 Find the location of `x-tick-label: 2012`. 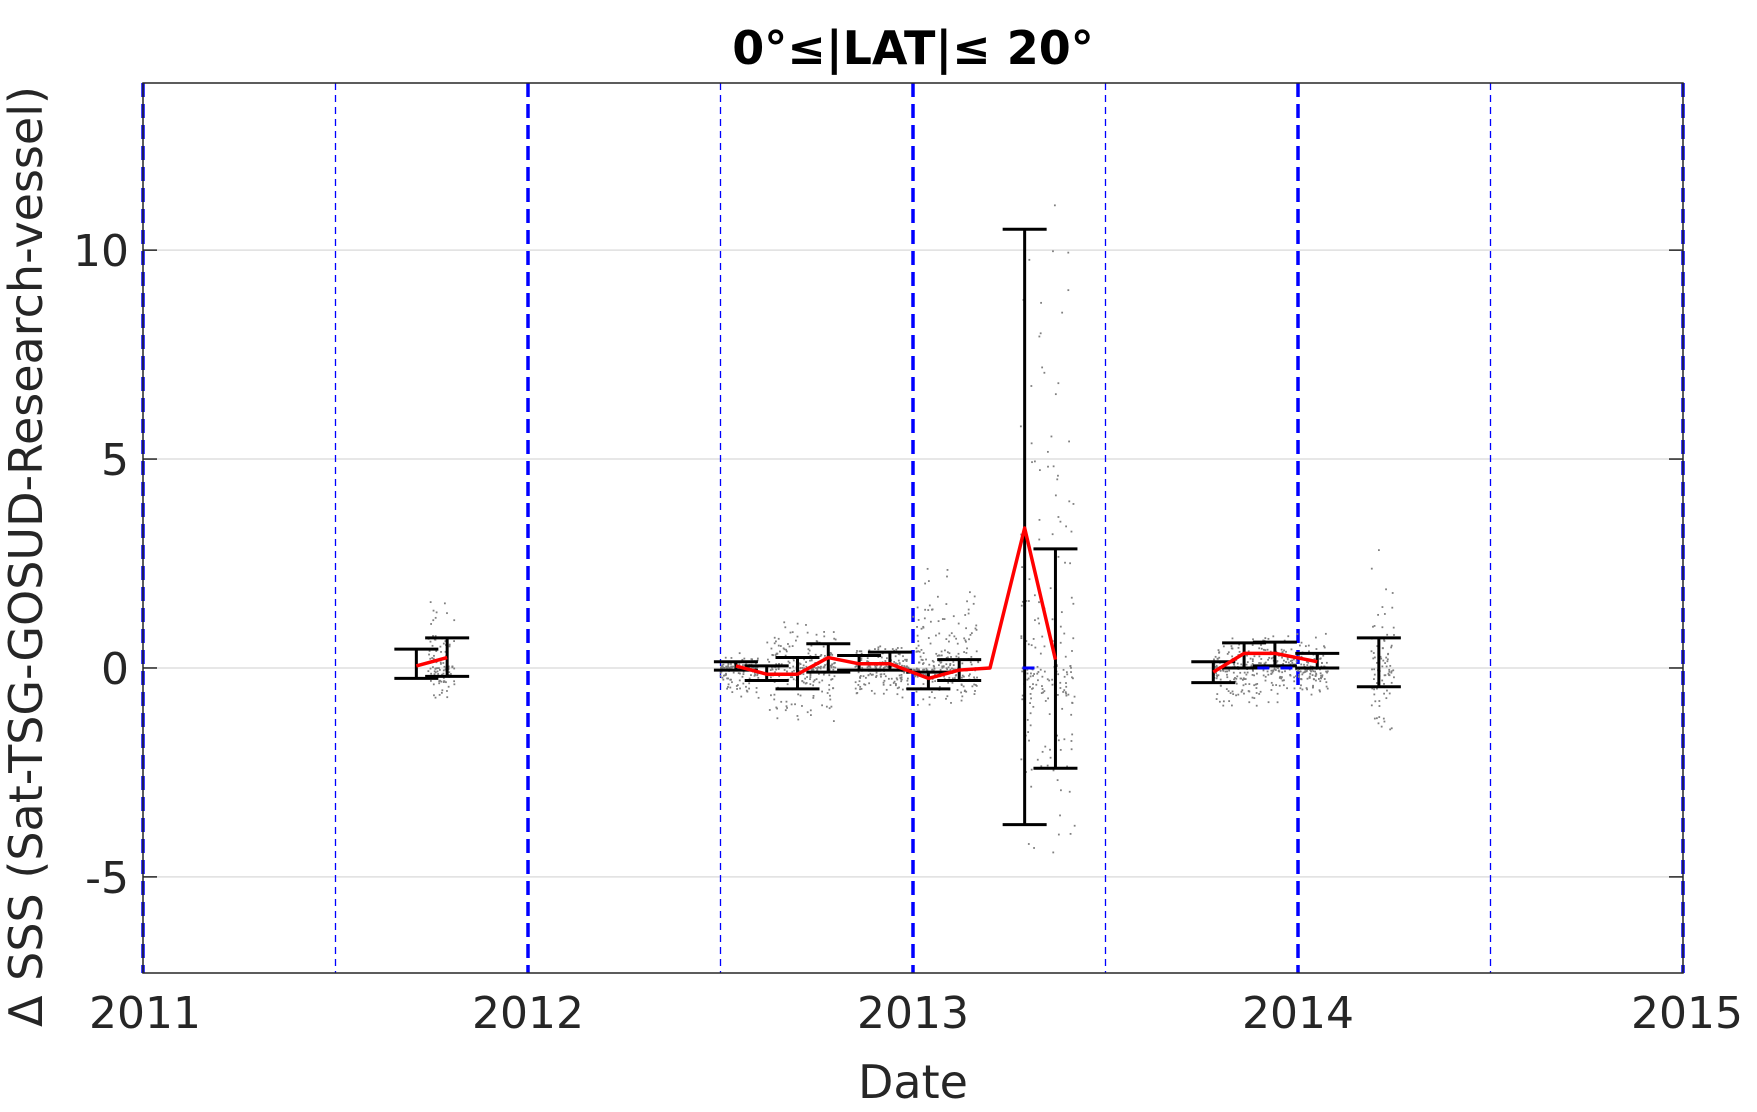

x-tick-label: 2012 is located at coordinates (528, 1013).